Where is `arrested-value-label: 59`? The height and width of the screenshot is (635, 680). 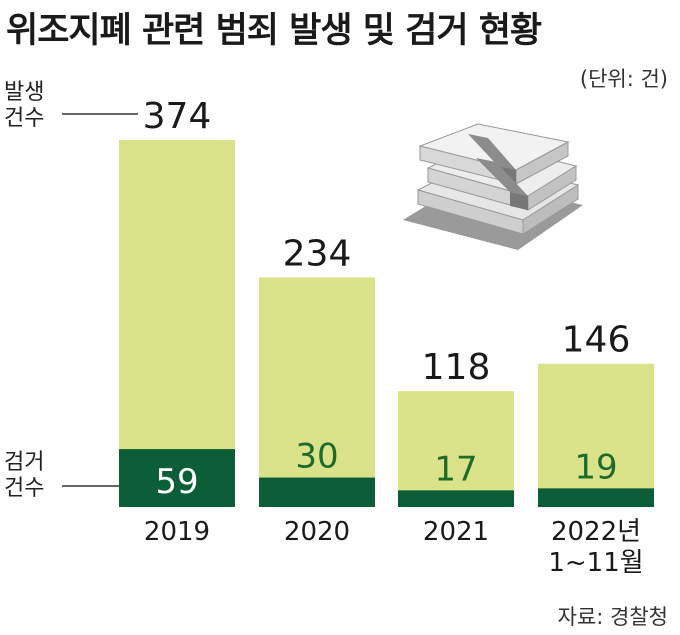
arrested-value-label: 59 is located at coordinates (176, 482).